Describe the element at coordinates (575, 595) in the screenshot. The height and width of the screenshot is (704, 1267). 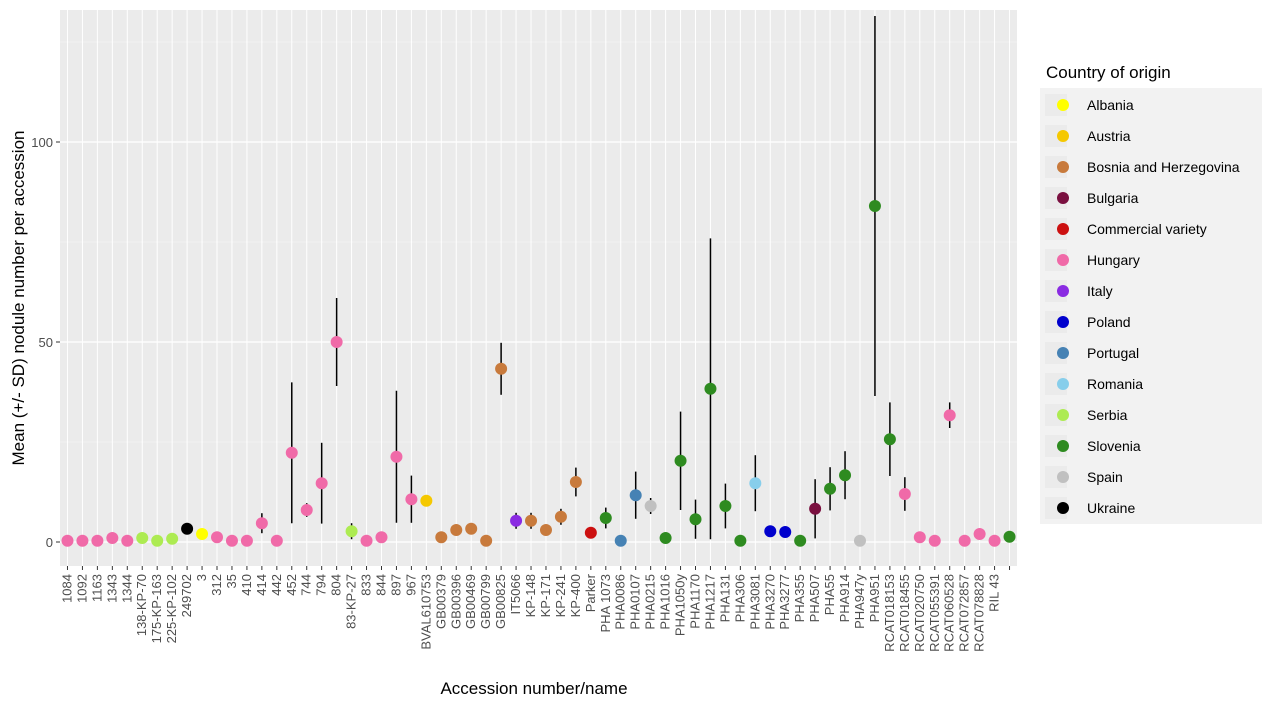
I see `x-tick-label: KP-400` at that location.